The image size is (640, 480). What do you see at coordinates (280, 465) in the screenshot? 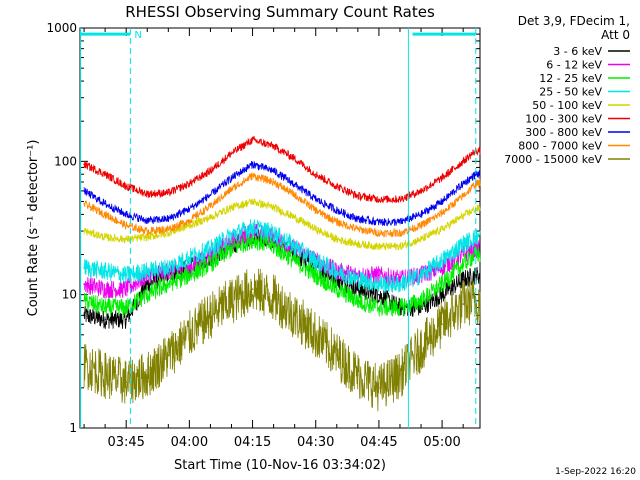
I see `x-axis-label: Start Time (10-Nov-16 03:34:02)` at bounding box center [280, 465].